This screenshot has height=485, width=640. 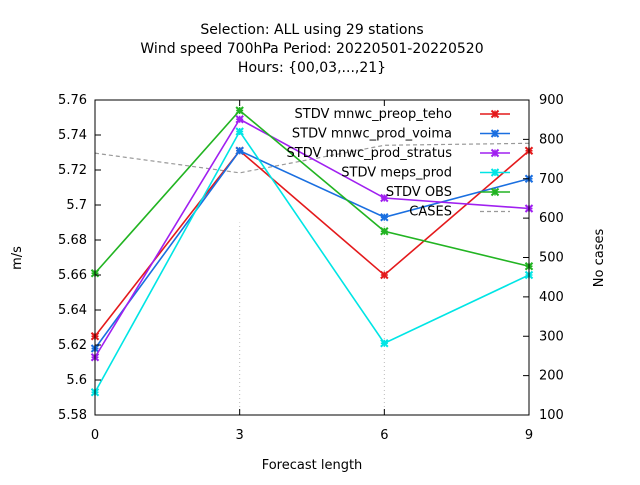 What do you see at coordinates (72, 170) in the screenshot?
I see `y-tick-label: 5.72` at bounding box center [72, 170].